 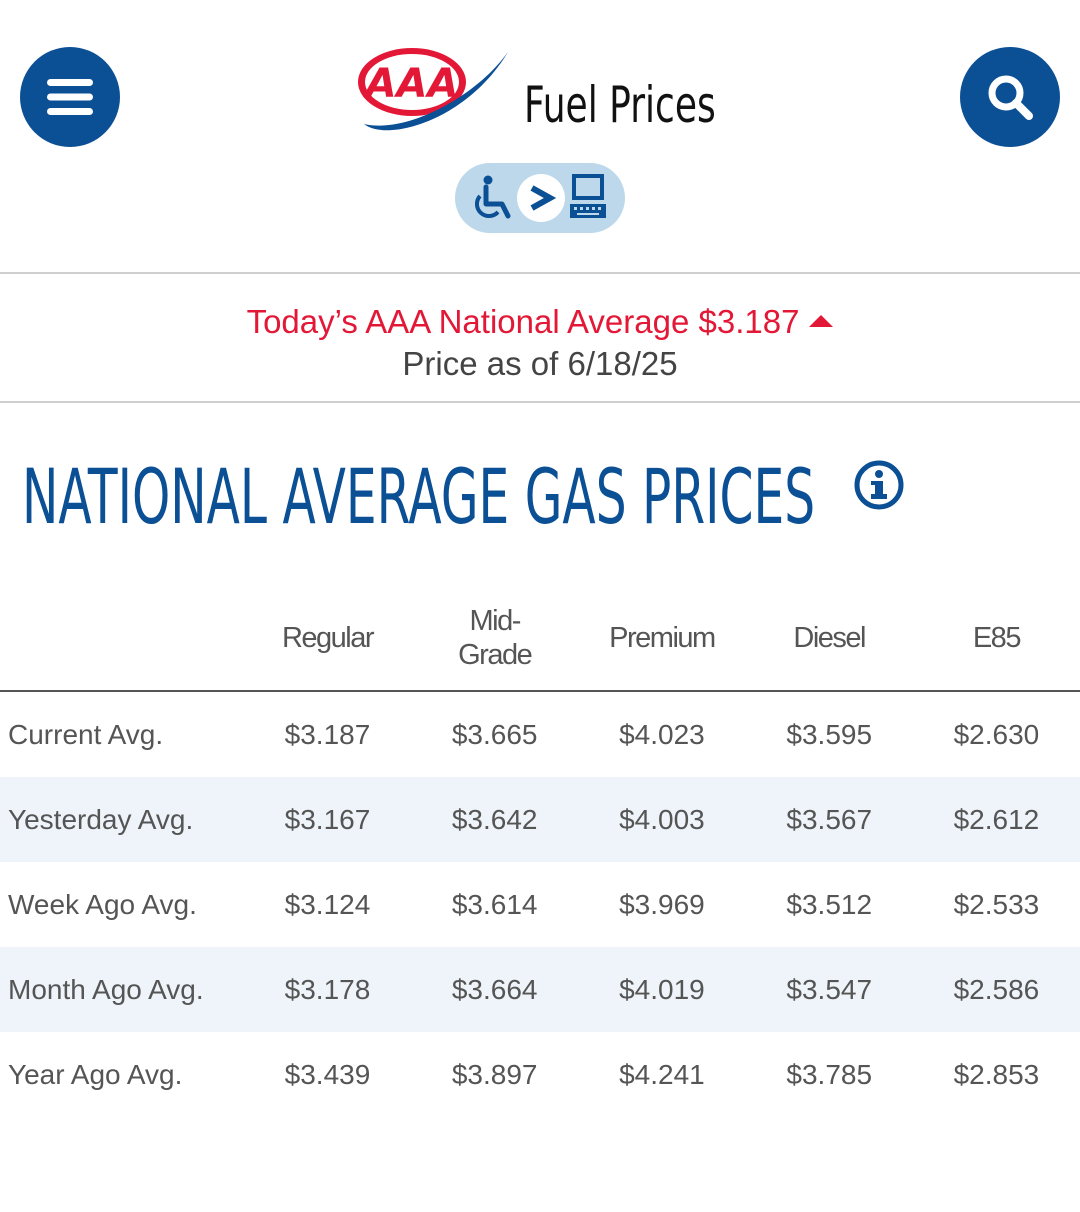 I want to click on price-cell: $4.241, so click(x=662, y=1074).